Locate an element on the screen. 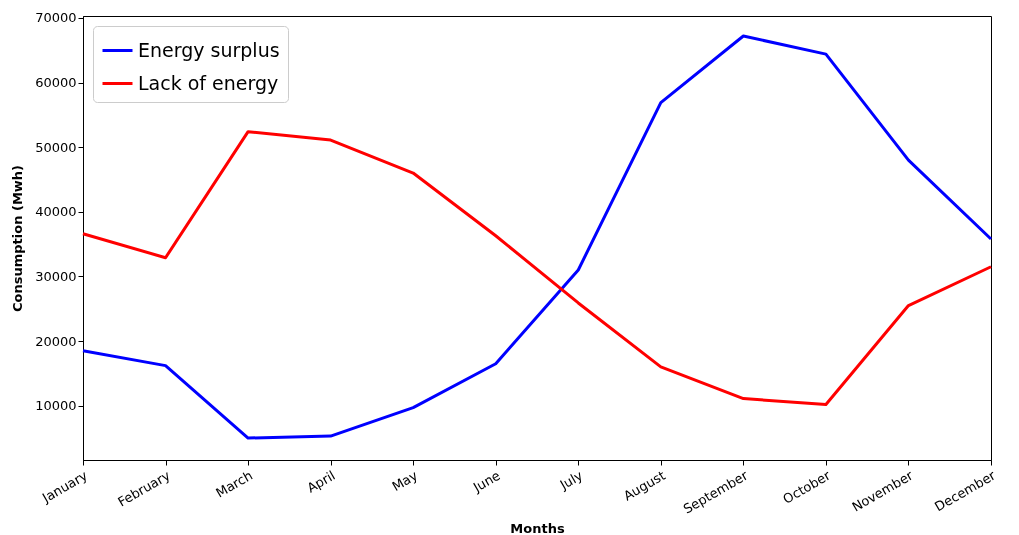  y-tick-label: 60000 is located at coordinates (56, 83).